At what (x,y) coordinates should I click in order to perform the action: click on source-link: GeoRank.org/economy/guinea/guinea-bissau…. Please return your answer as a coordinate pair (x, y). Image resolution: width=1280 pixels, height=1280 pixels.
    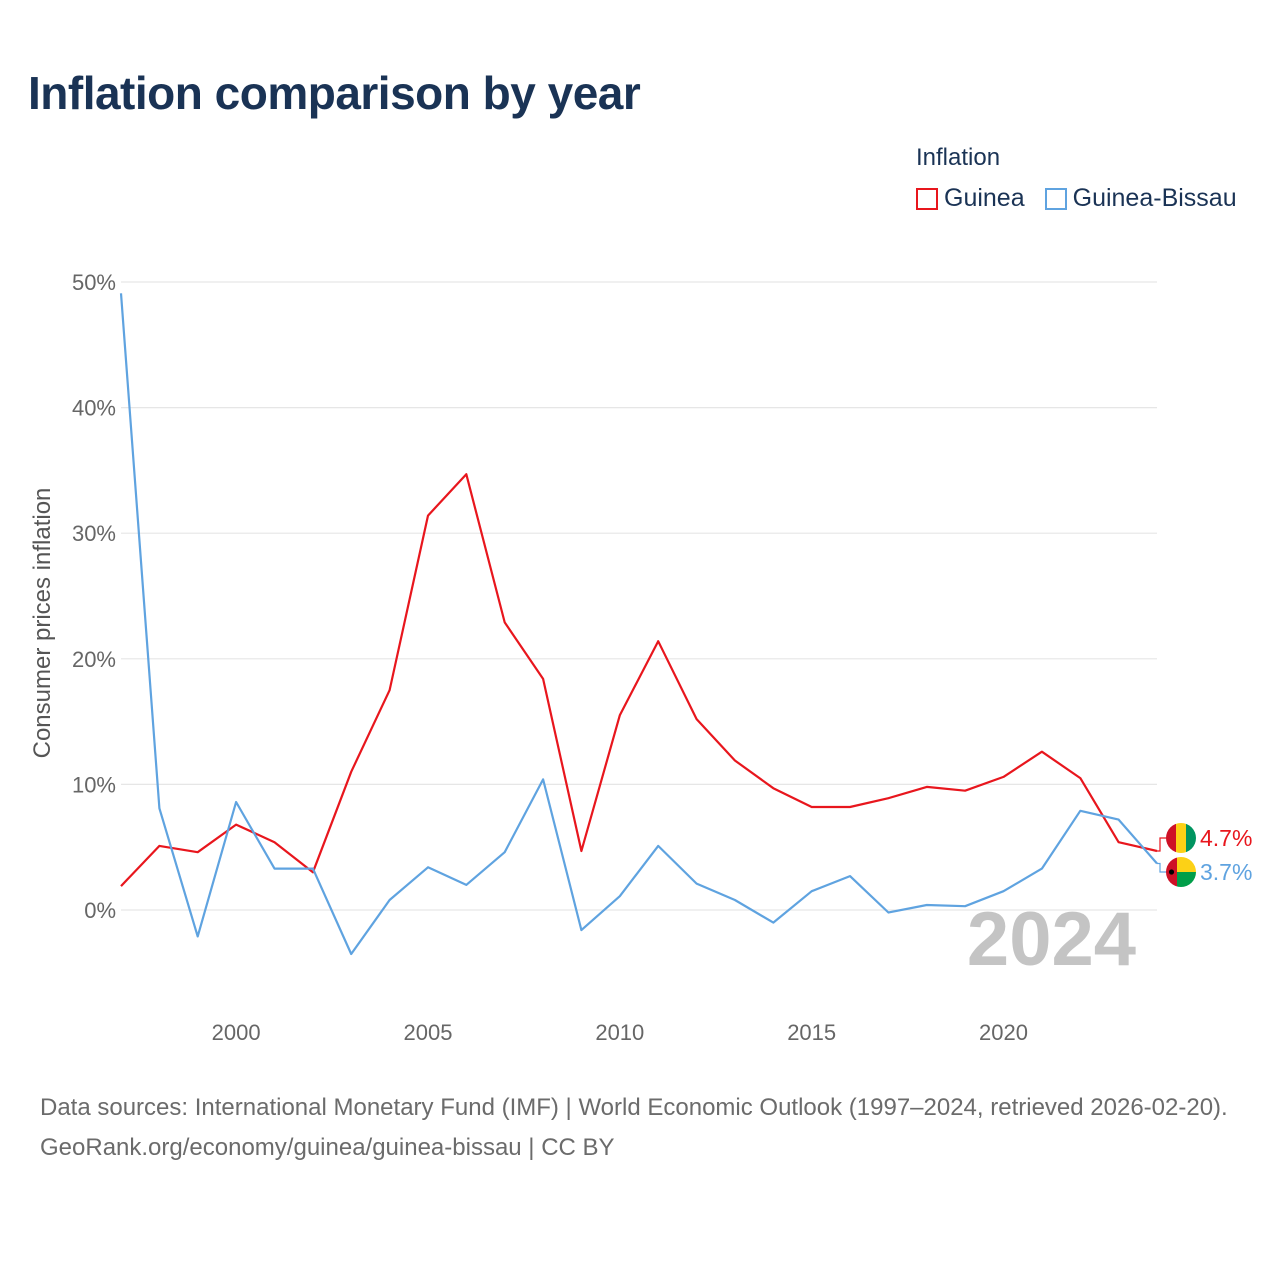
    Looking at the image, I should click on (327, 1147).